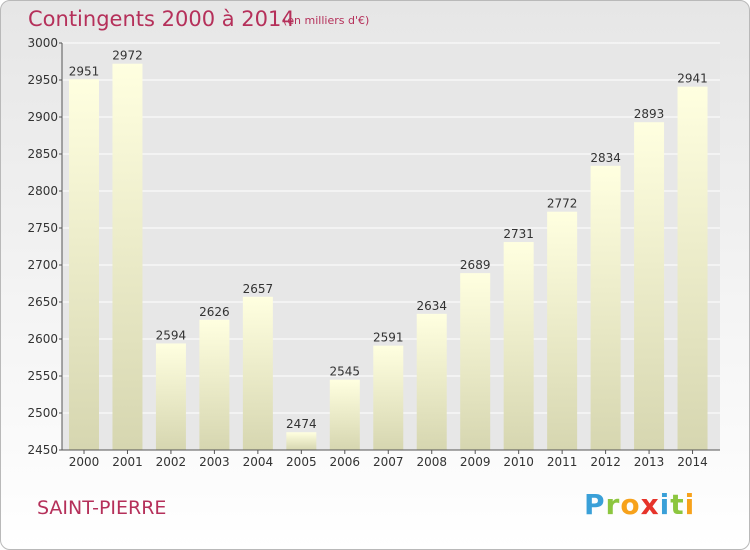 This screenshot has height=550, width=750. I want to click on chart-subtitle: (en milliers d'€), so click(326, 20).